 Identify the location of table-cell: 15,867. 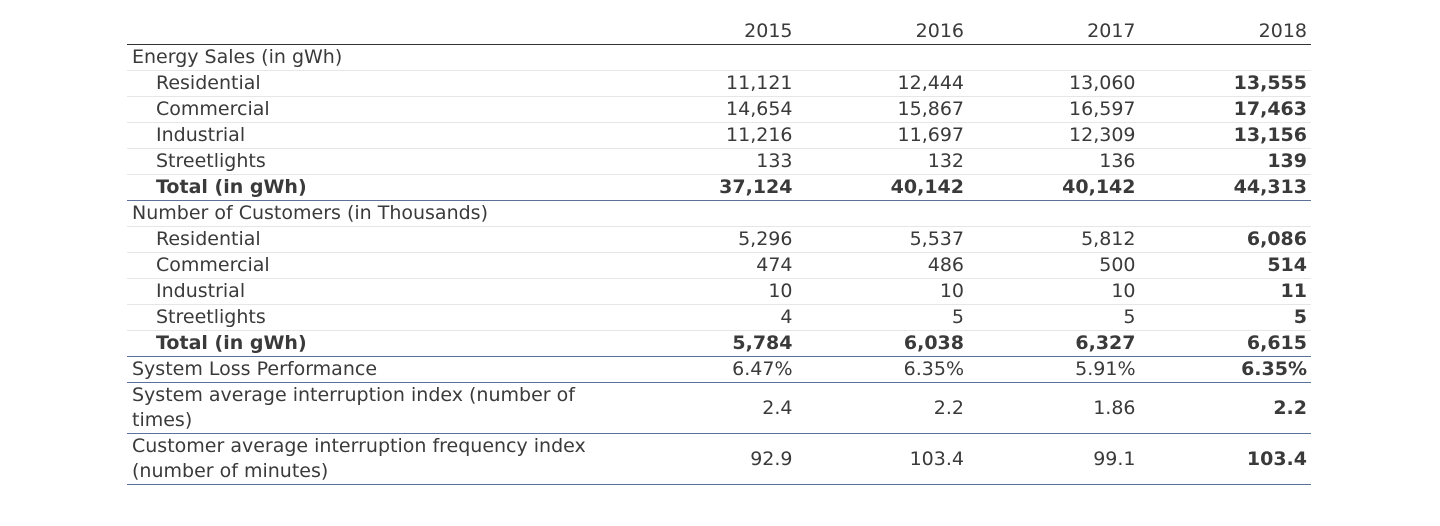
(882, 109).